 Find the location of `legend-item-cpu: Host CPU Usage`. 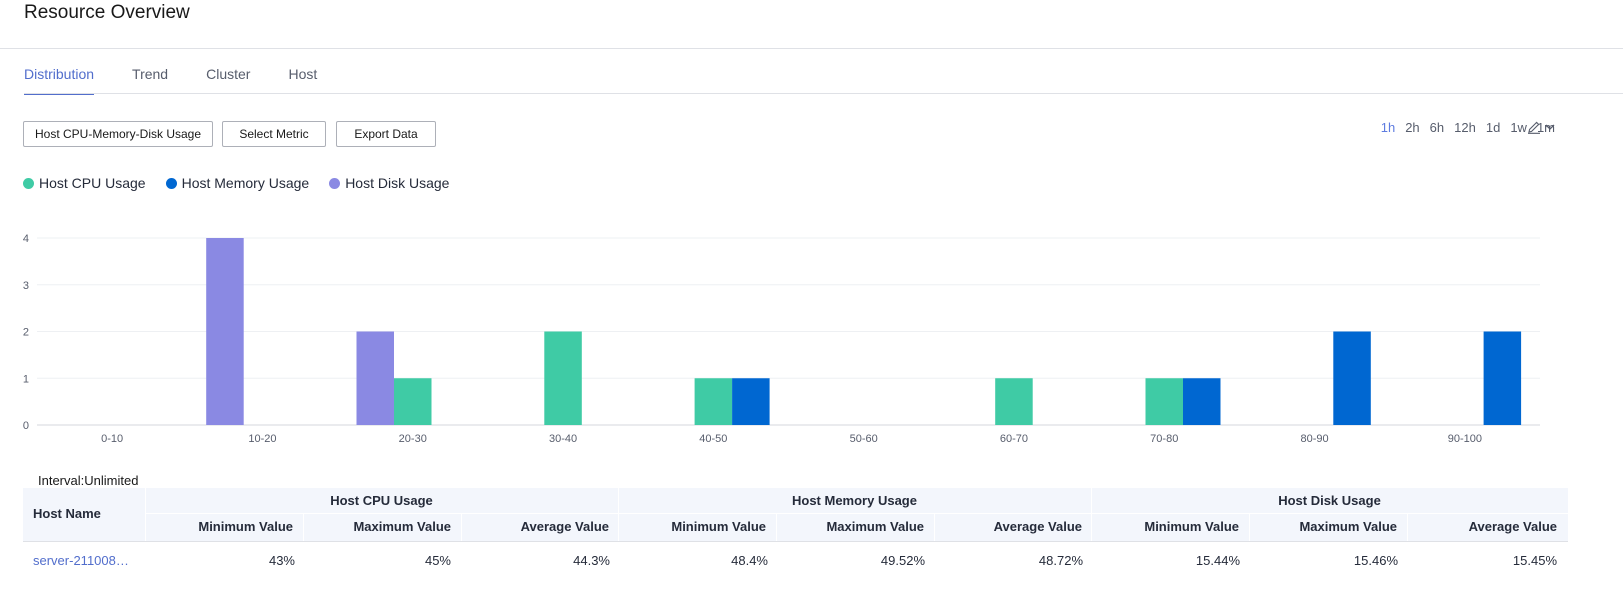

legend-item-cpu: Host CPU Usage is located at coordinates (84, 183).